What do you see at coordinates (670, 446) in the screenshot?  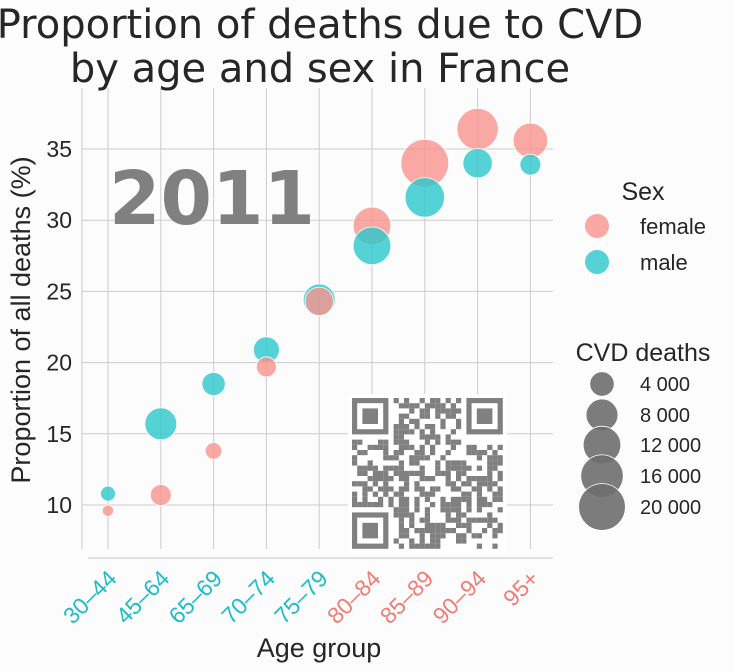 I see `legend-size-label: 12 000` at bounding box center [670, 446].